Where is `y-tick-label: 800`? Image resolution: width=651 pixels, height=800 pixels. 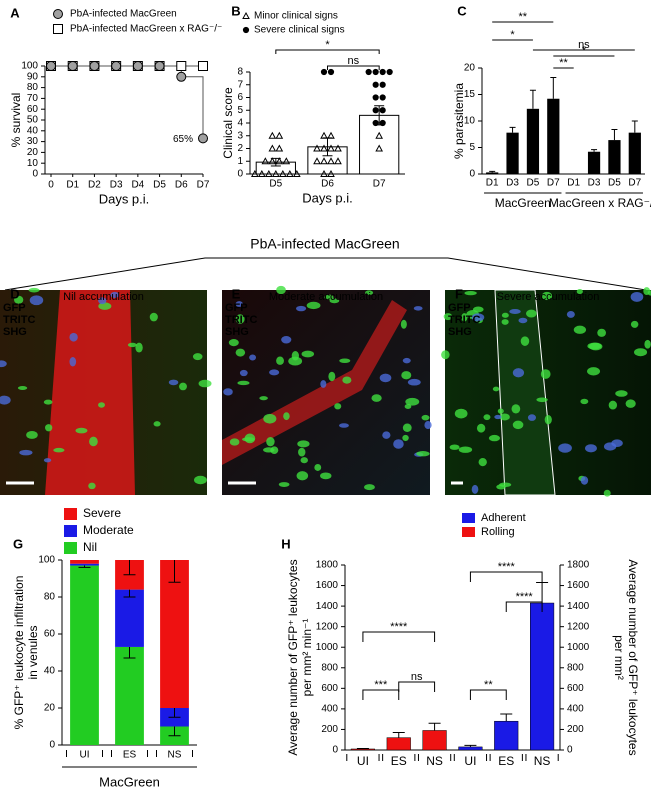 y-tick-label: 800 is located at coordinates (329, 667).